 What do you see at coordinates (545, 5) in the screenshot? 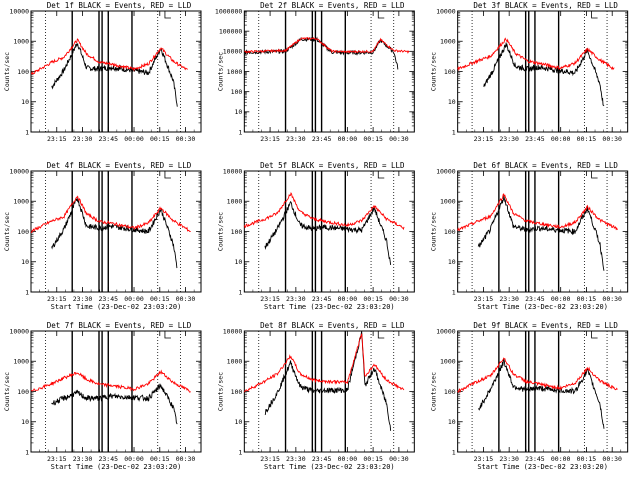
I see `panel-title: Det 3f BLACK = Events, RED = LLD` at bounding box center [545, 5].